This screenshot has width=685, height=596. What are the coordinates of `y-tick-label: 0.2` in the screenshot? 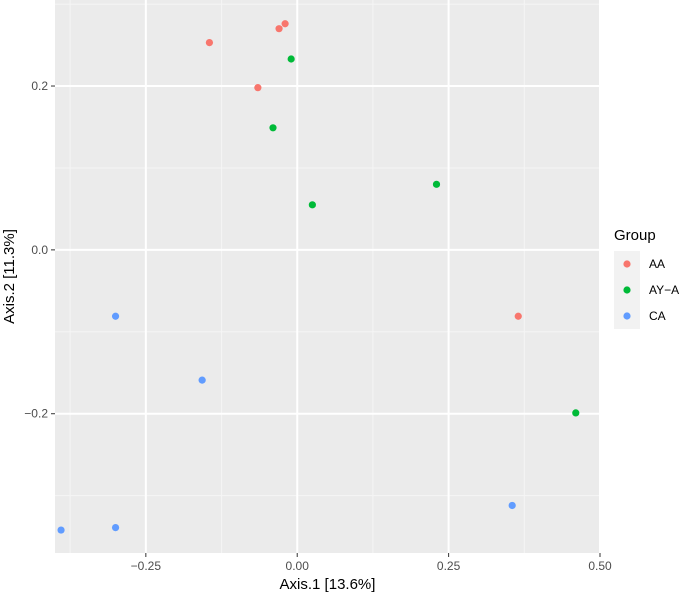 It's located at (39, 86).